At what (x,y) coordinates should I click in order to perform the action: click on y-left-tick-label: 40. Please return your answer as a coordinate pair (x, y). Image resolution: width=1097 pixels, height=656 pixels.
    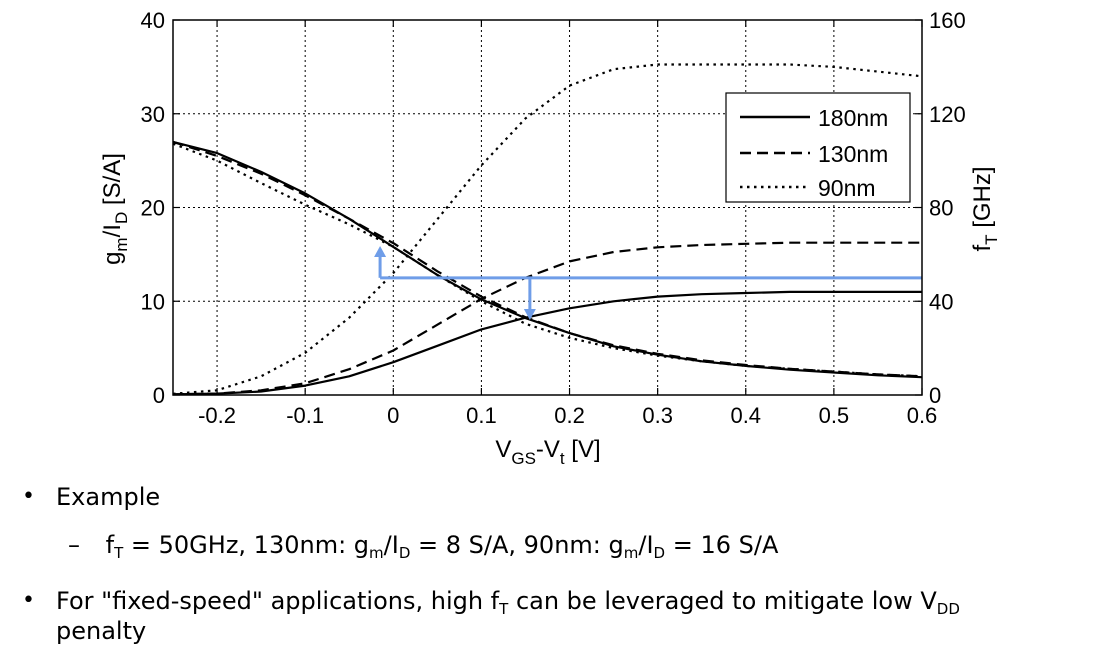
    Looking at the image, I should click on (153, 20).